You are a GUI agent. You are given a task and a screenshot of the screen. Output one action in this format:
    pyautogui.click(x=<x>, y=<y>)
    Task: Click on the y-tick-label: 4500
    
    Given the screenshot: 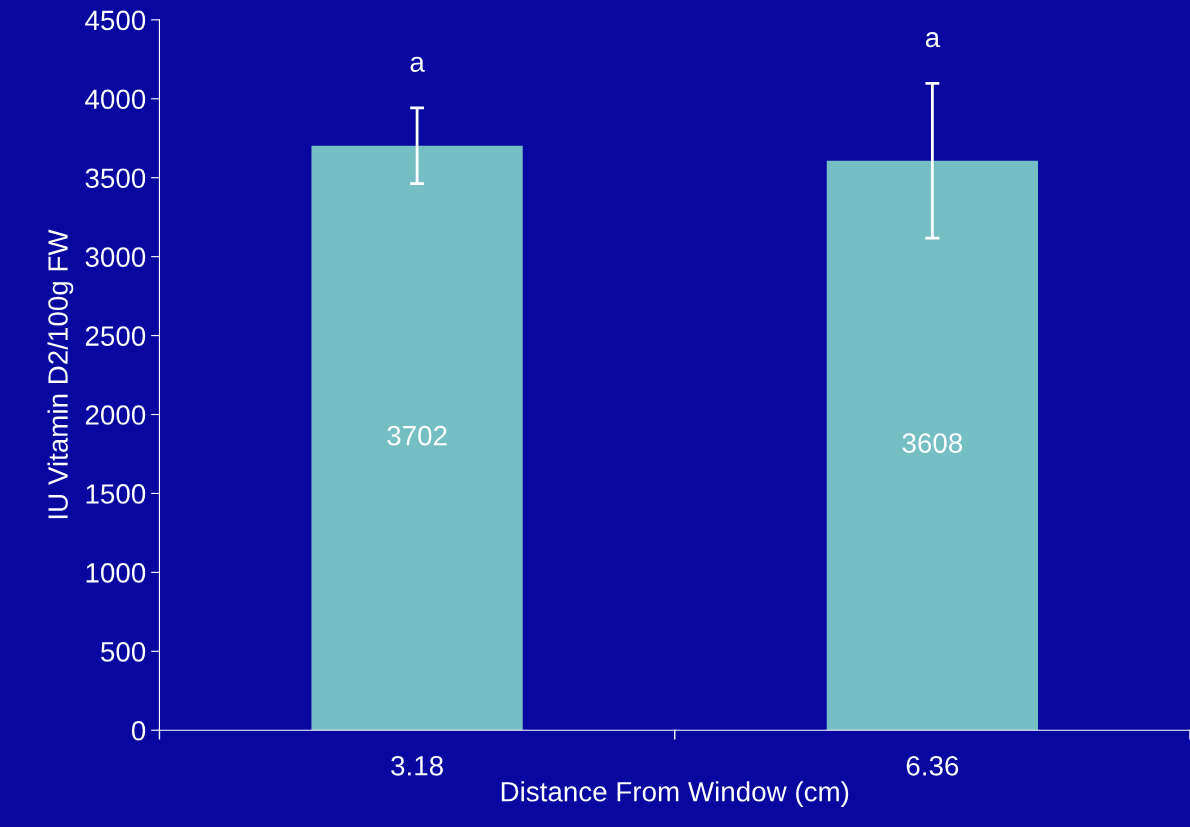 What is the action you would take?
    pyautogui.click(x=115, y=20)
    